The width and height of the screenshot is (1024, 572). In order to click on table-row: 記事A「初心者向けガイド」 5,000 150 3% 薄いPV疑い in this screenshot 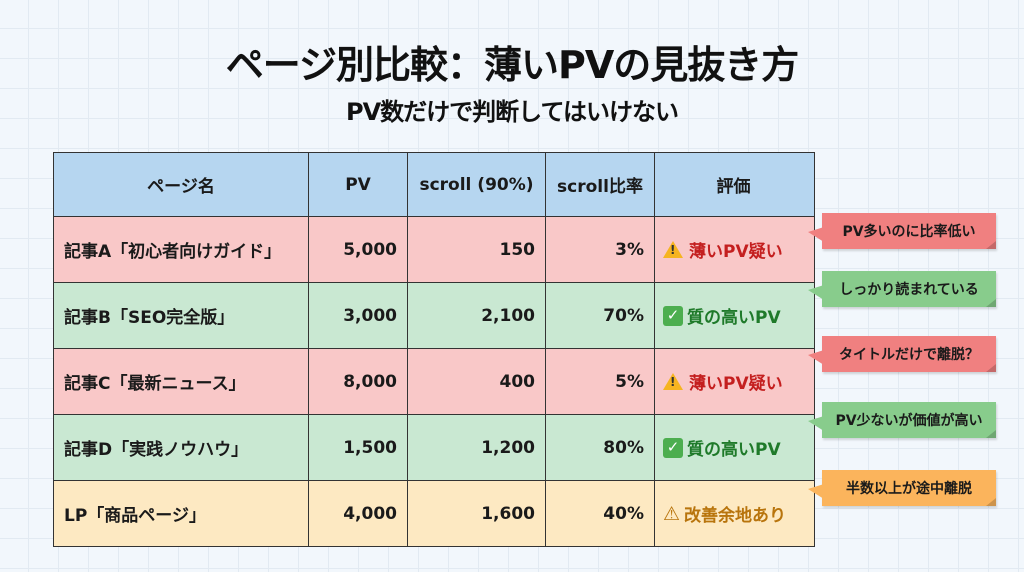, I will do `click(434, 249)`.